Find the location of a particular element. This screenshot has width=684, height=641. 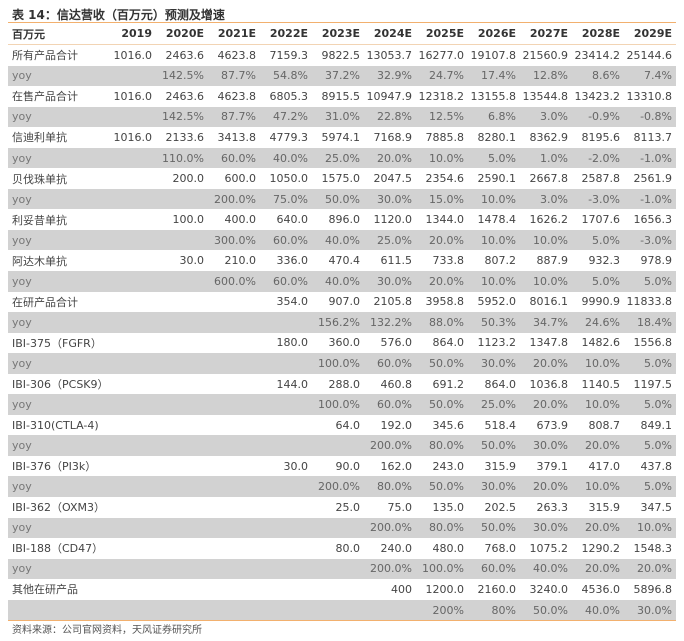

table-cell: 64.0 is located at coordinates (348, 425).